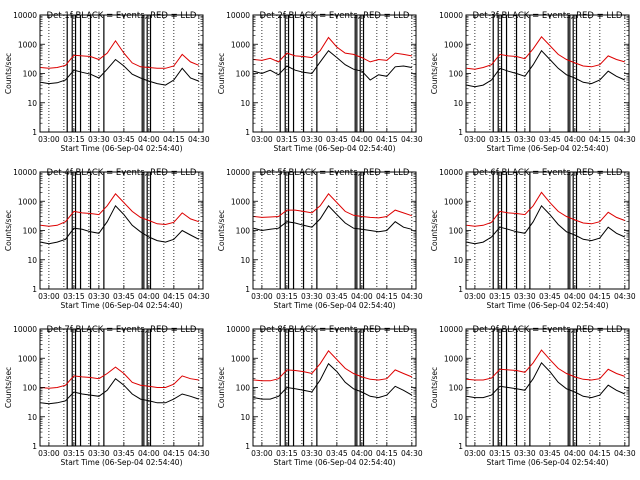  I want to click on panel-title: Det 2f BLACK = Events, RED = LLD, so click(335, 16).